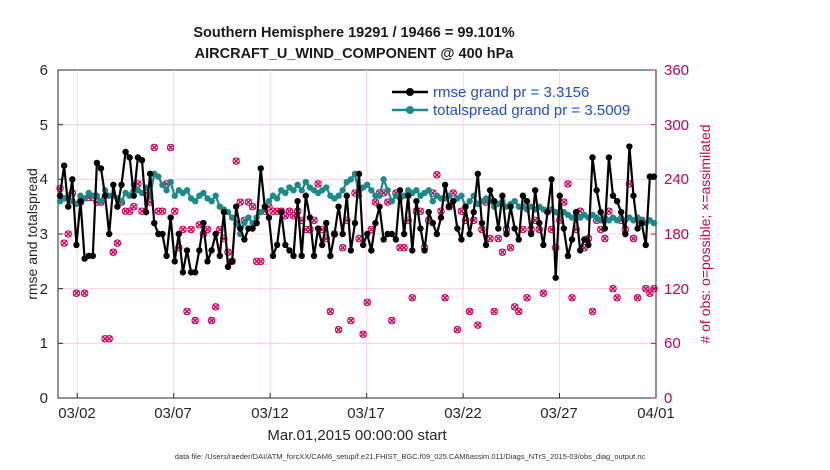  What do you see at coordinates (676, 125) in the screenshot?
I see `ytick-label-right: 300` at bounding box center [676, 125].